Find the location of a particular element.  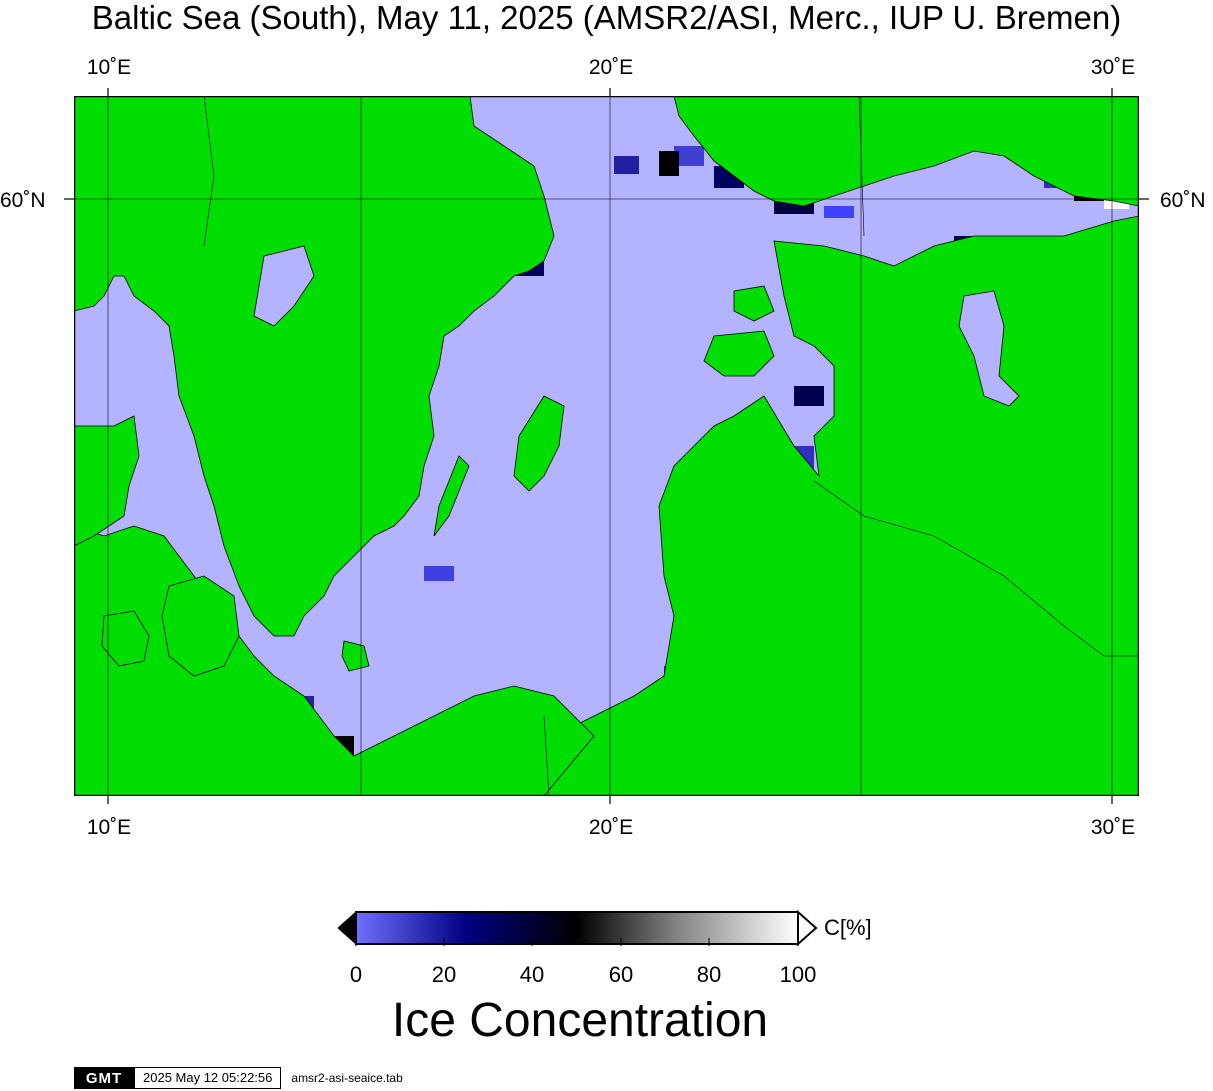

gmt-logo: GMT is located at coordinates (104, 1078).